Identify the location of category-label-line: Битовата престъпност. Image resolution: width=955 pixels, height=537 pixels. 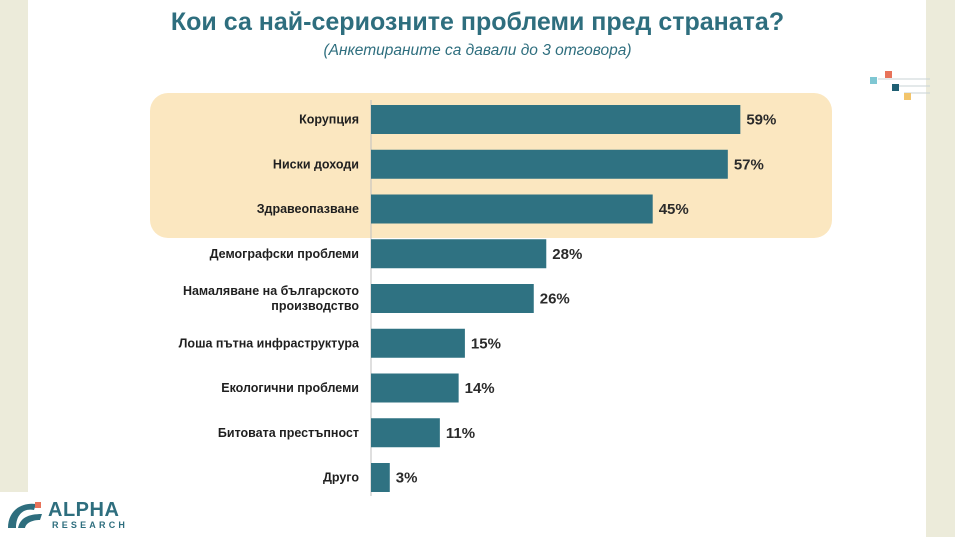
(288, 433).